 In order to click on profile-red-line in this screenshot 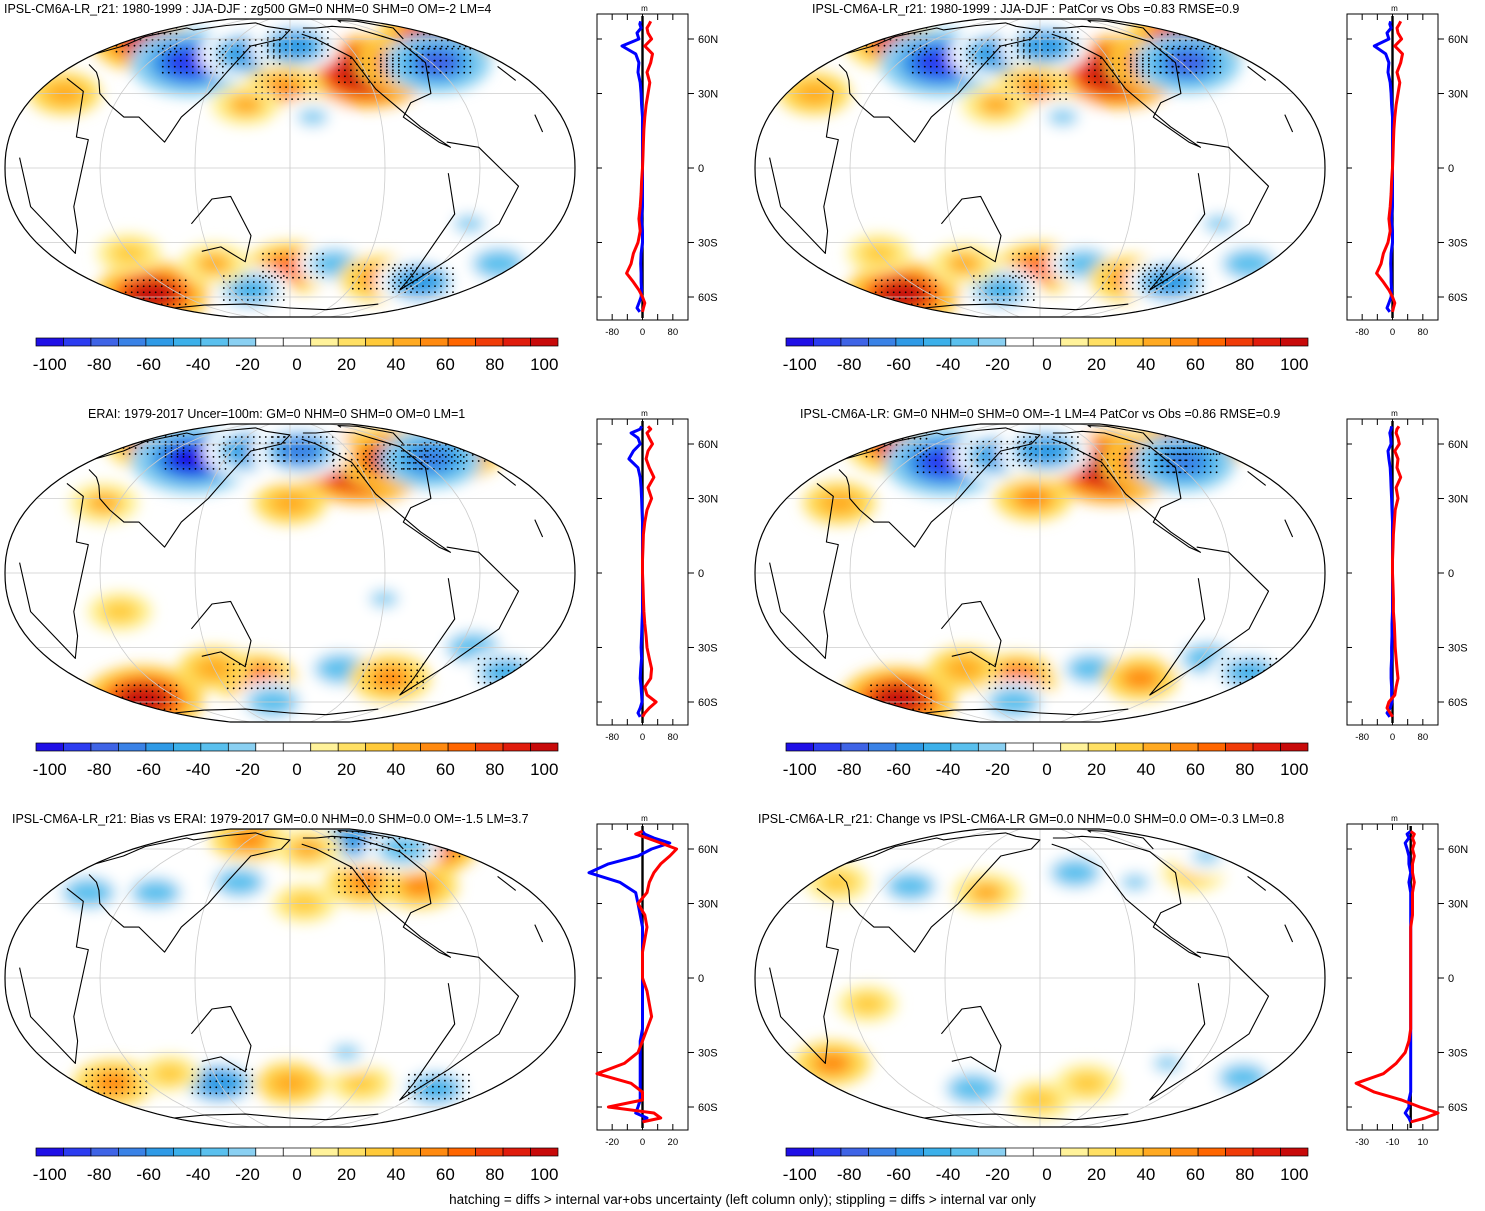, I will do `click(1394, 571)`.